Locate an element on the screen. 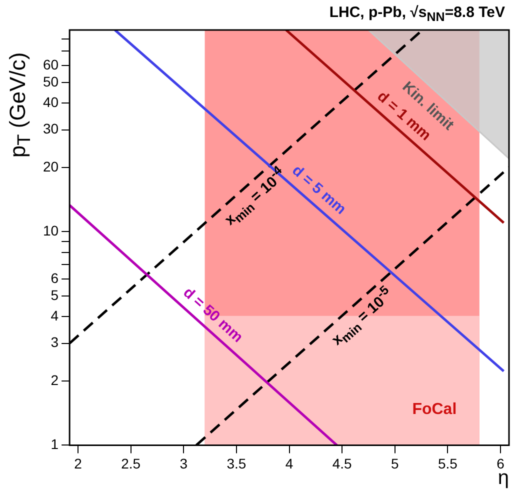 The image size is (513, 498). y-tick-label: 6 is located at coordinates (54, 278).